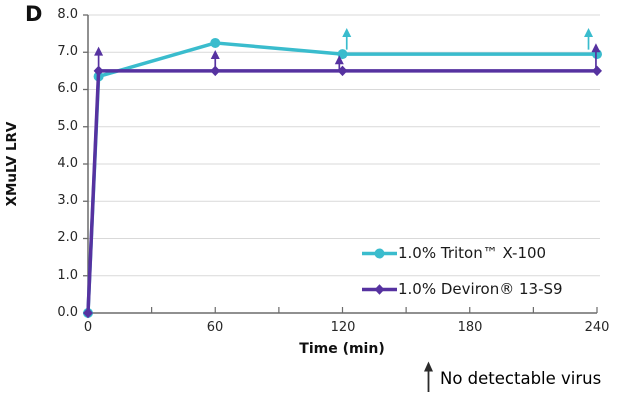 The image size is (620, 400). Describe the element at coordinates (480, 289) in the screenshot. I see `legend-label-deviron: 1.0% Deviron® 13-S9` at that location.